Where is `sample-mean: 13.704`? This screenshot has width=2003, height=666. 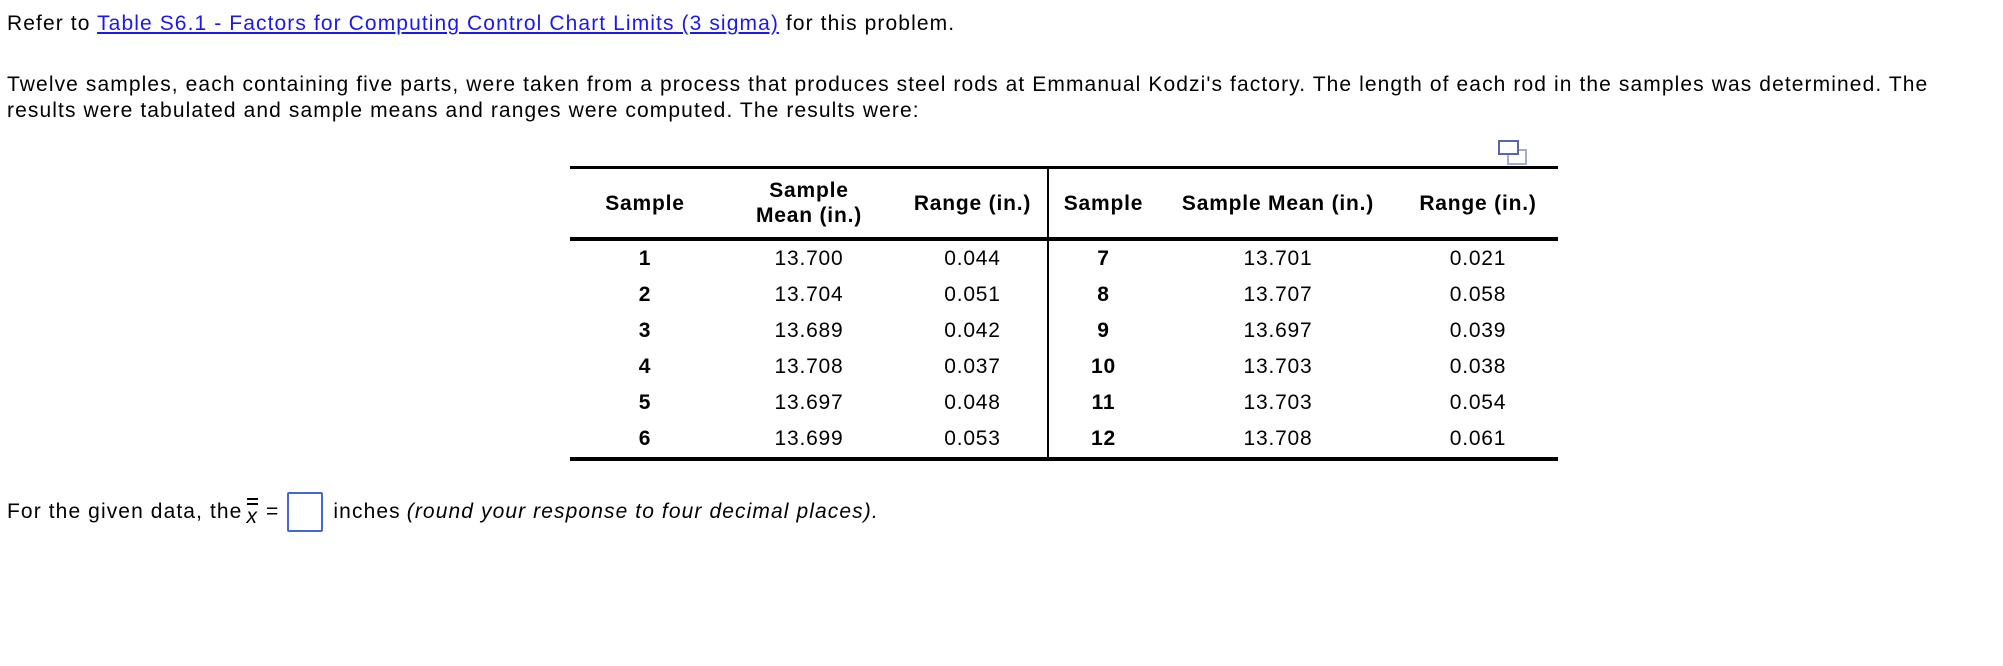
sample-mean: 13.704 is located at coordinates (809, 294).